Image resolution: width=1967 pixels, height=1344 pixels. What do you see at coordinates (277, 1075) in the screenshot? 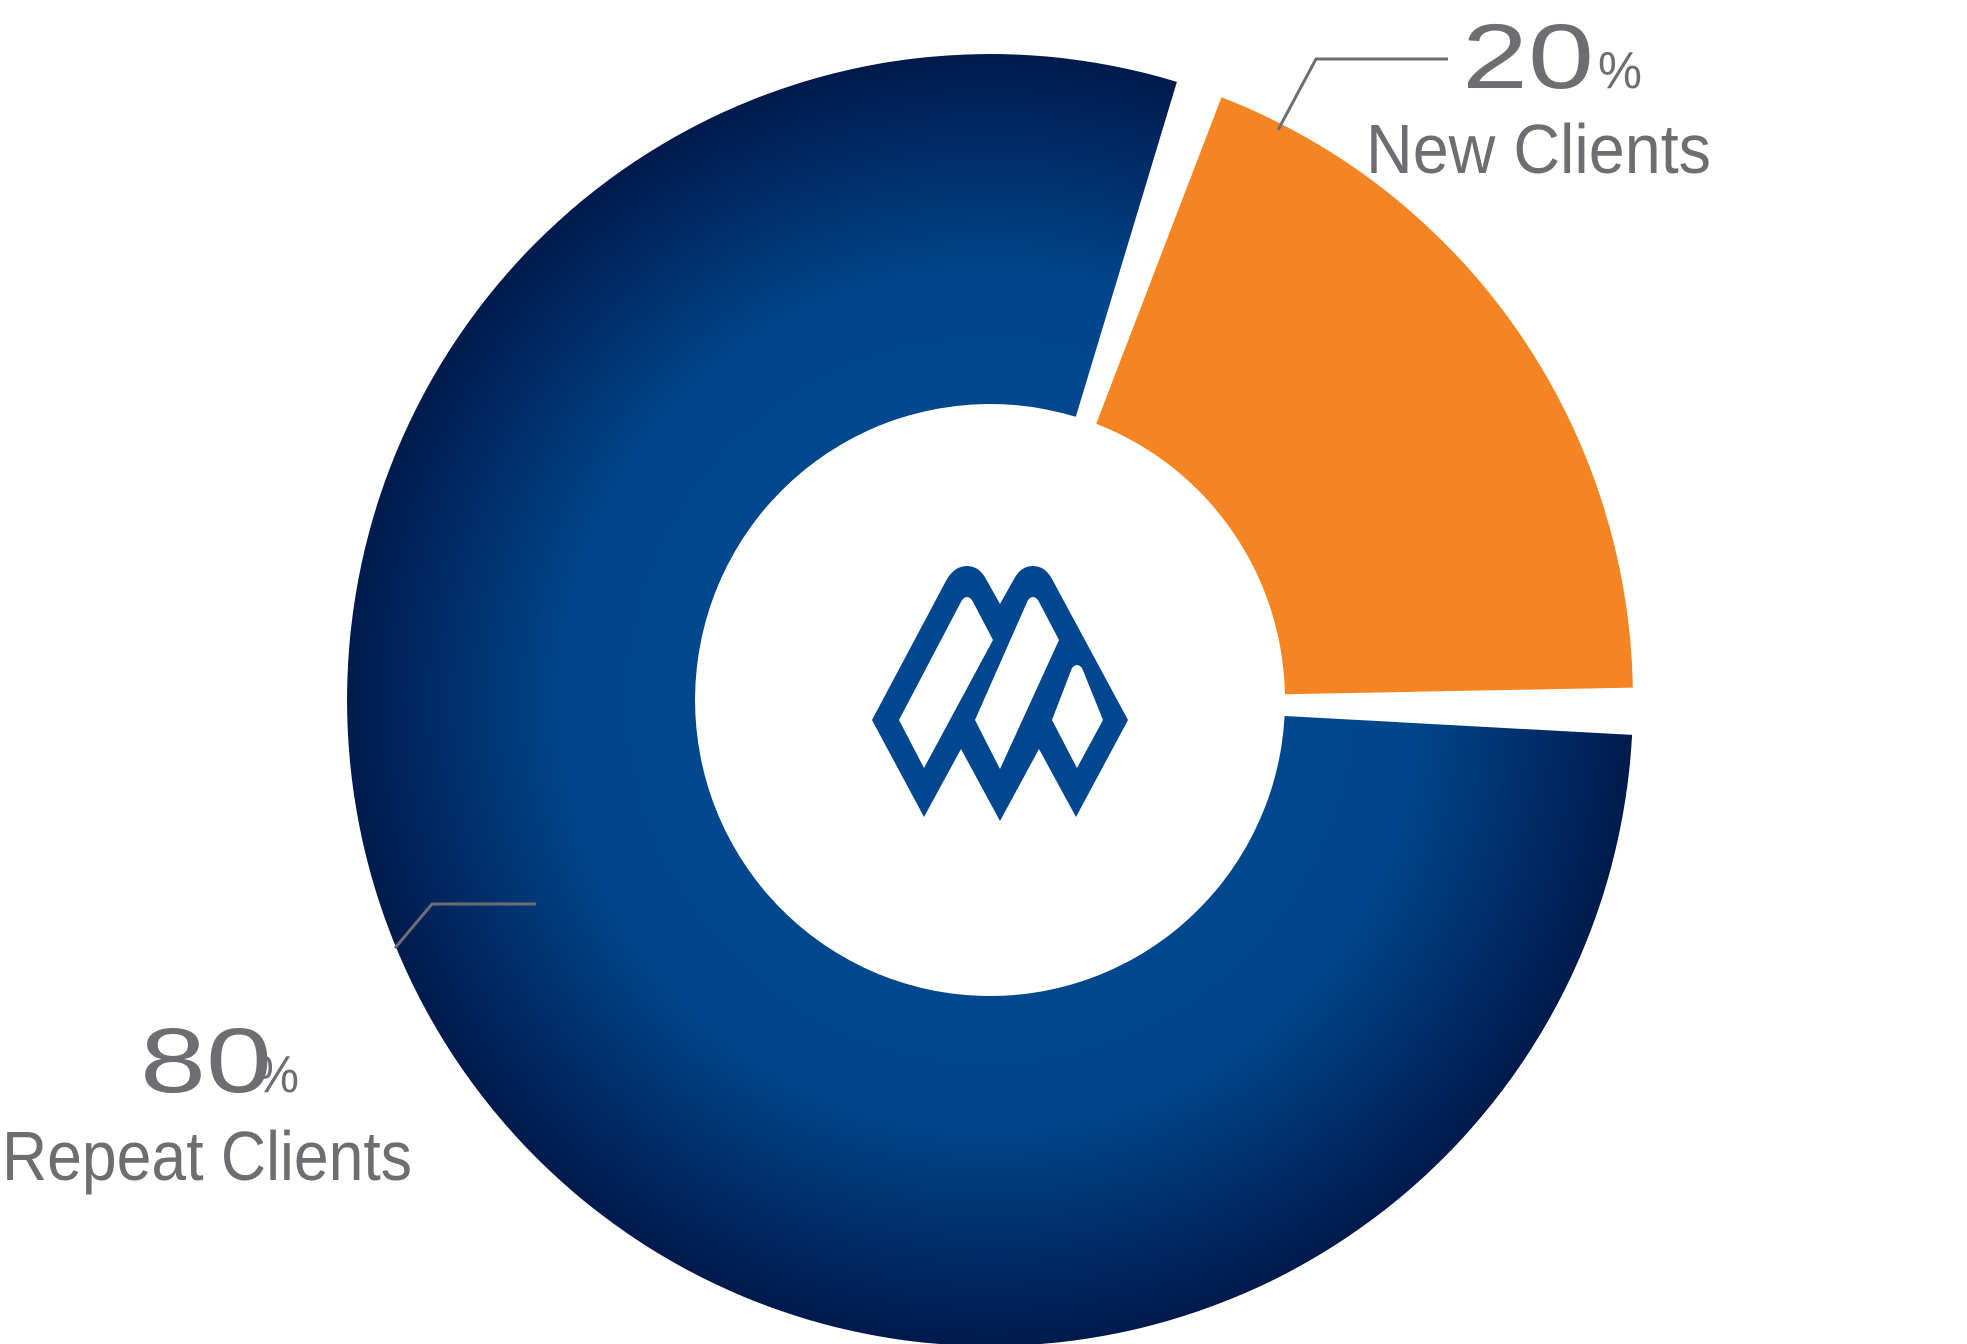
I see `repeat-clients-percent-sign: %` at bounding box center [277, 1075].